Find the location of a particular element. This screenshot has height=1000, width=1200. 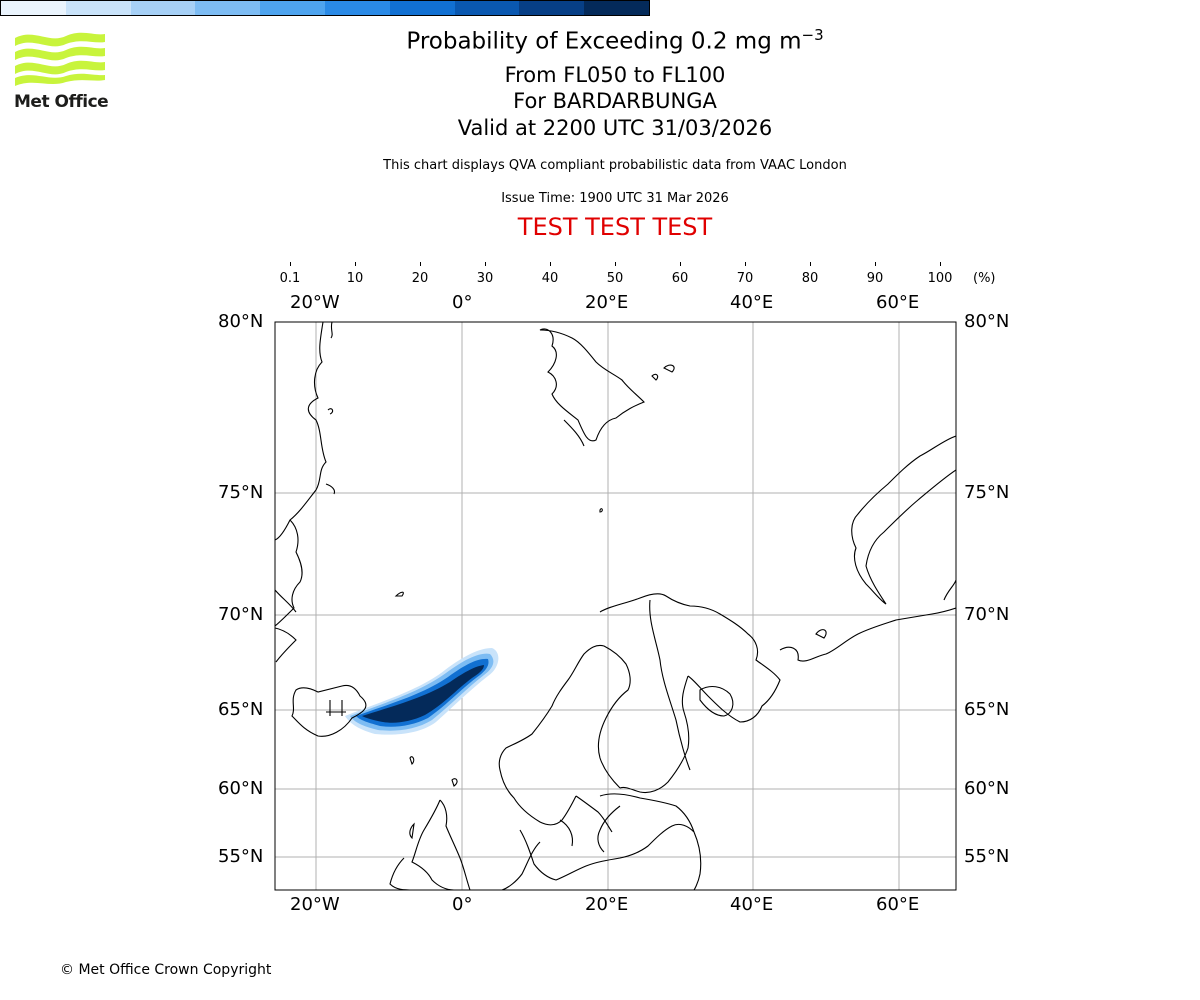

colorbar-tick-label: 0.1 is located at coordinates (290, 278).